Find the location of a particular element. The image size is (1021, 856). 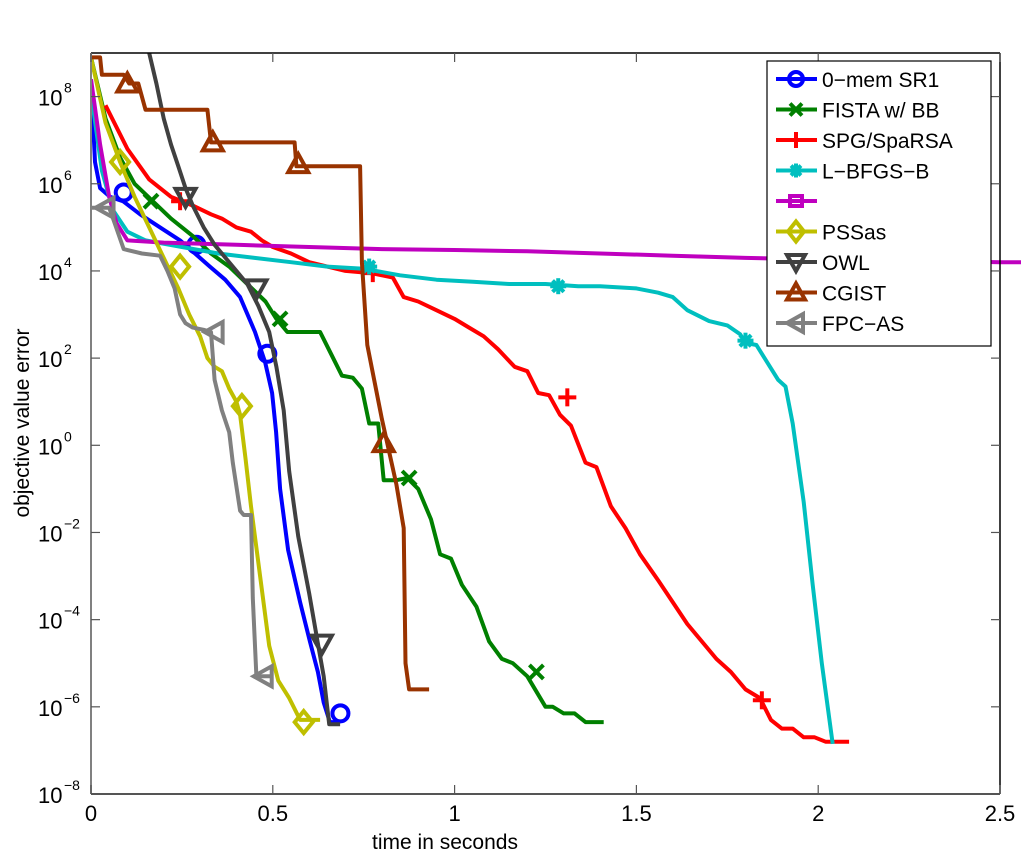

x-axis-title: time in seconds is located at coordinates (445, 842).